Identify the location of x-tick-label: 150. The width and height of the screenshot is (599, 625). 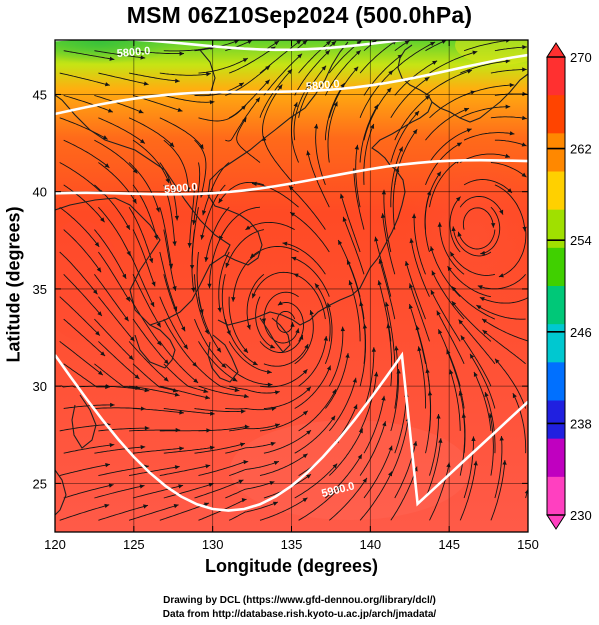
(528, 544).